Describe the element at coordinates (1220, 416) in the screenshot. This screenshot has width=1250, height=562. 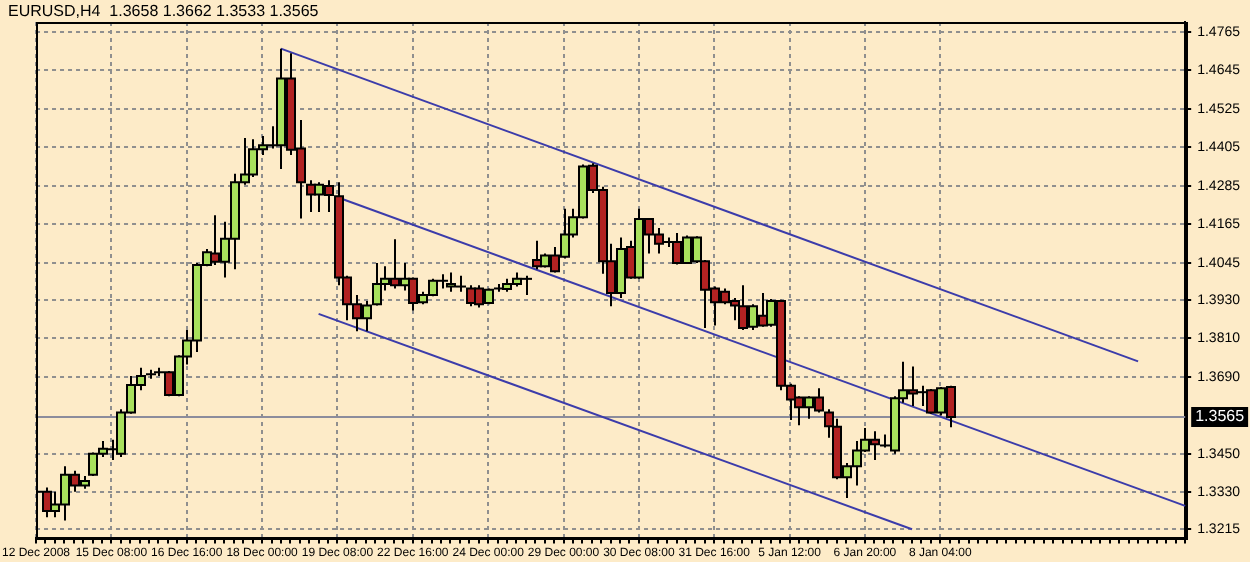
I see `ref-line-label: 1.3565` at that location.